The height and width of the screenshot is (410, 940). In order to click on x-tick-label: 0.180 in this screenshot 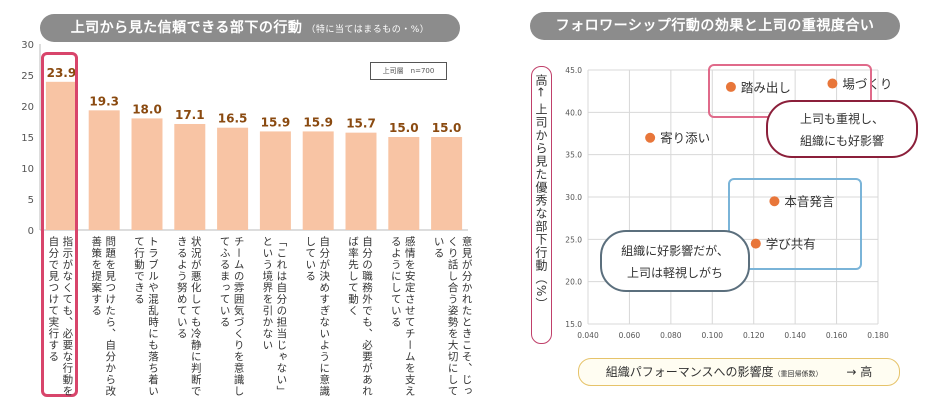, I will do `click(878, 335)`.